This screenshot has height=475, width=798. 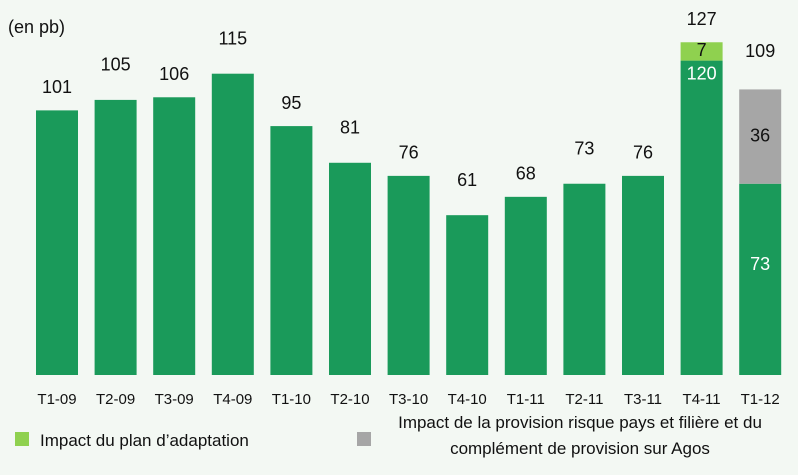 What do you see at coordinates (760, 264) in the screenshot?
I see `segment-label: 73` at bounding box center [760, 264].